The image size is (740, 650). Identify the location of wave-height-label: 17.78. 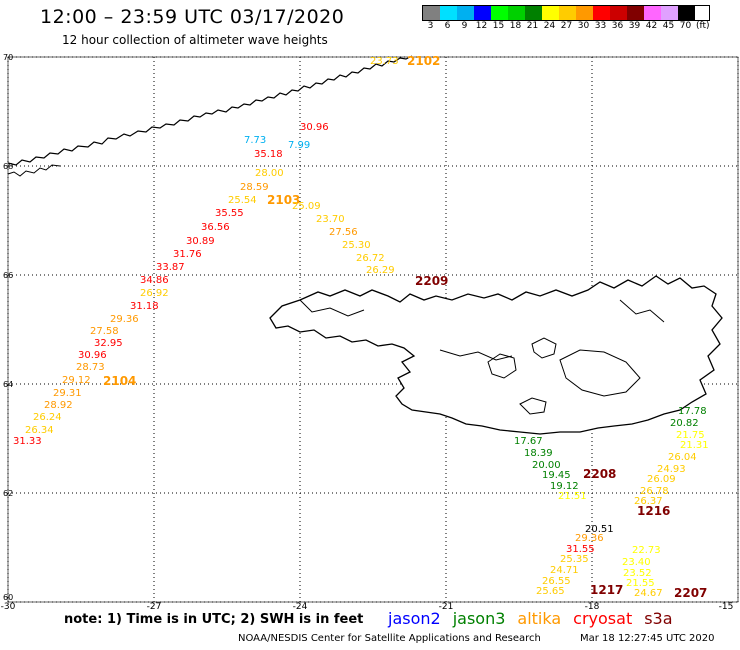
(692, 411).